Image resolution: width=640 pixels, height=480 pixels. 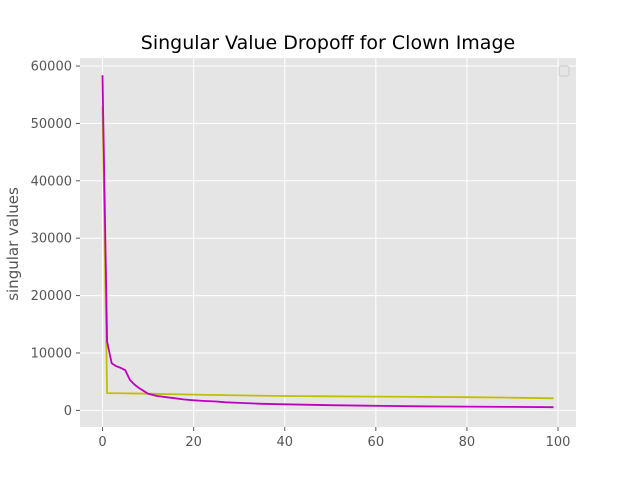 I want to click on y-tick-label: 10000, so click(x=51, y=353).